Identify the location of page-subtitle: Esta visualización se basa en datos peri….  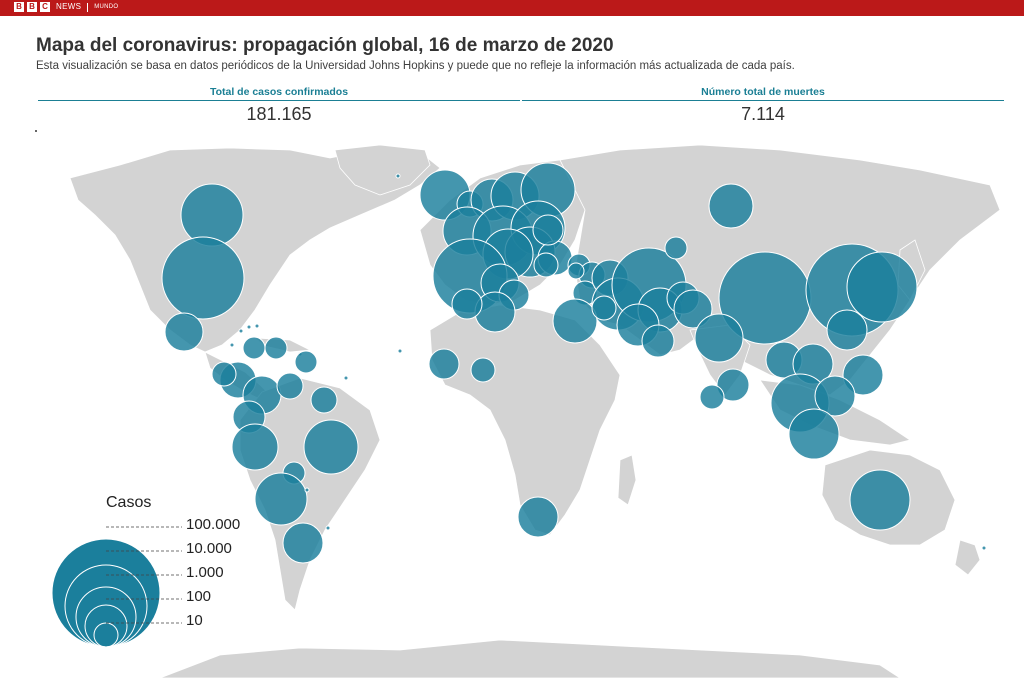
(415, 66).